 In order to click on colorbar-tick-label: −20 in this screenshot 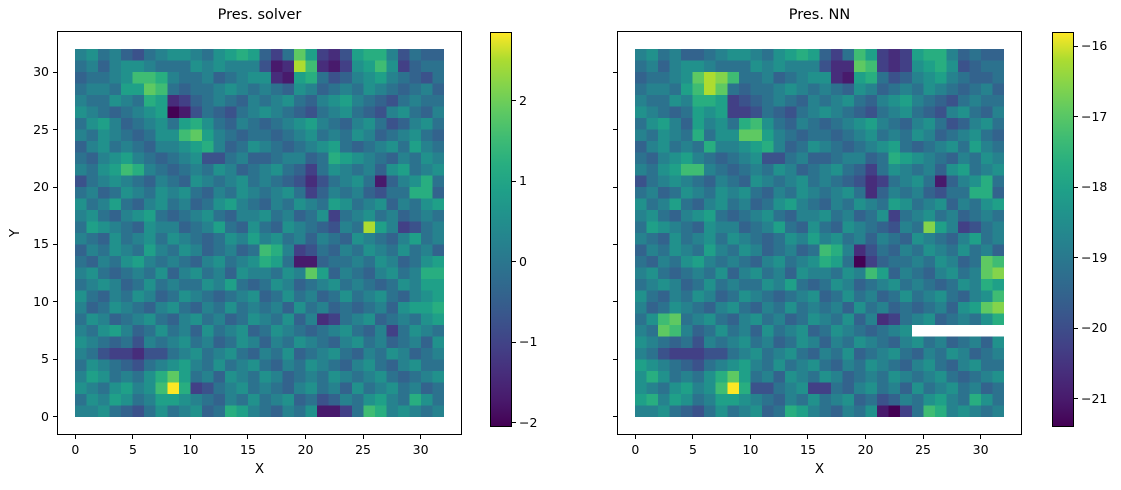, I will do `click(1094, 328)`.